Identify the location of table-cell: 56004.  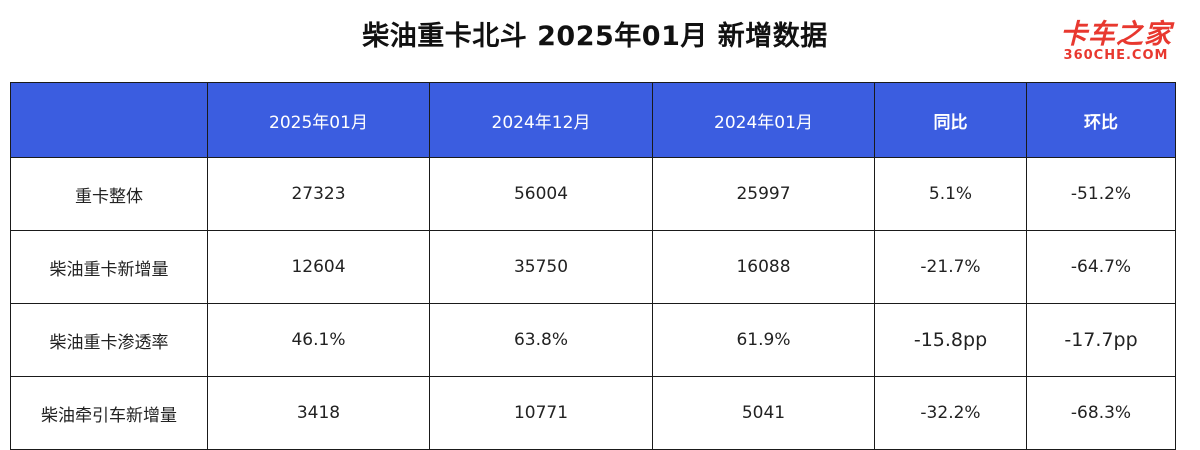
(541, 194).